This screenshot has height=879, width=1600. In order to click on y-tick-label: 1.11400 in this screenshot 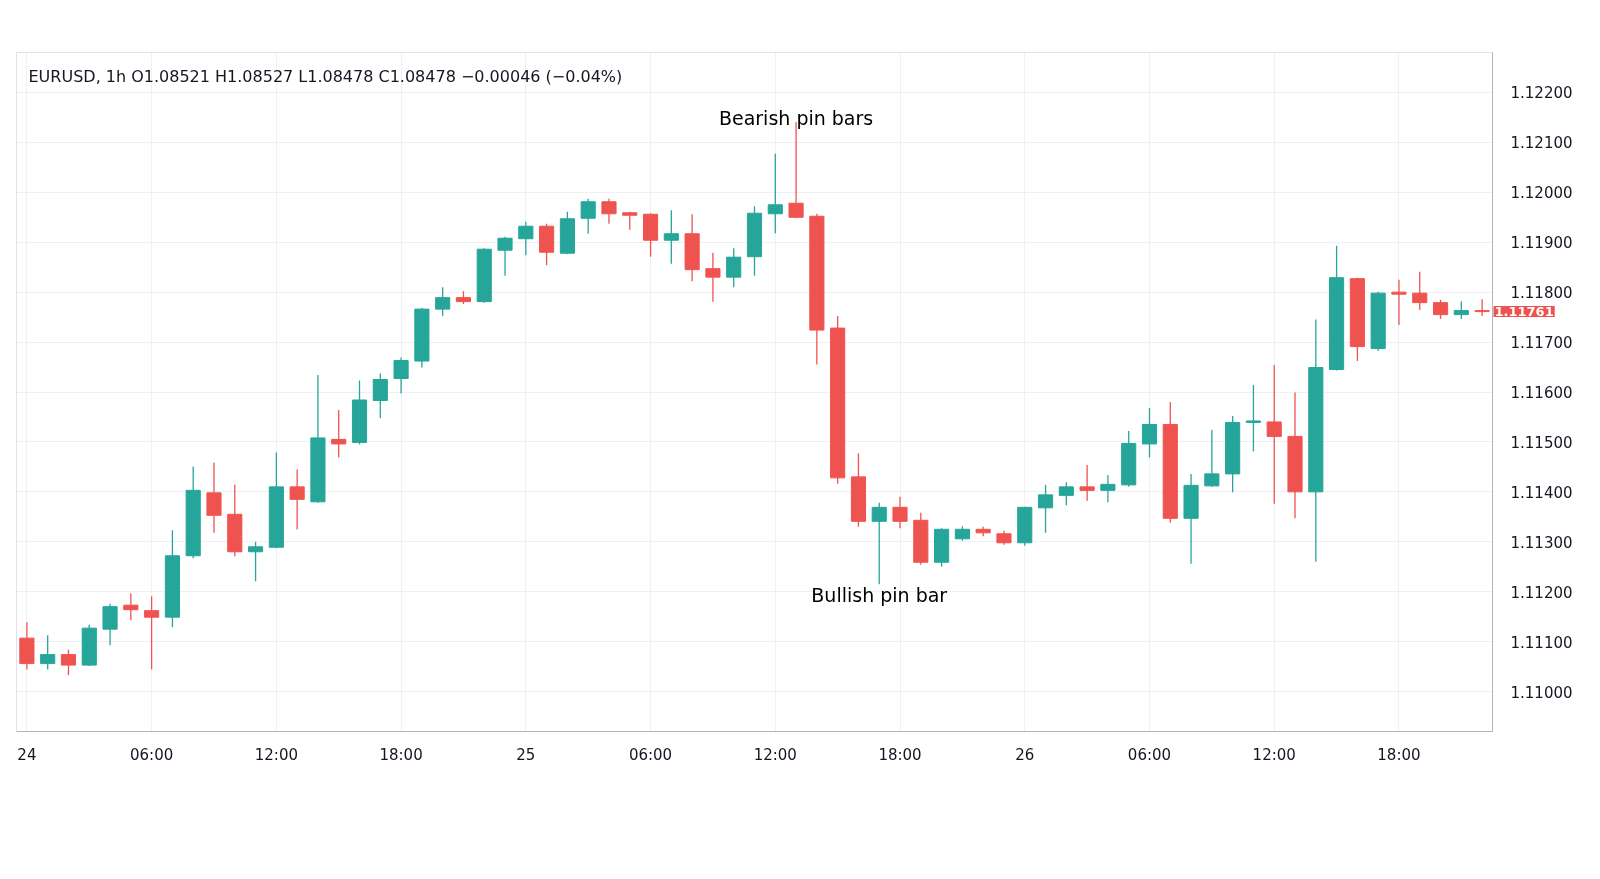, I will do `click(1541, 492)`.